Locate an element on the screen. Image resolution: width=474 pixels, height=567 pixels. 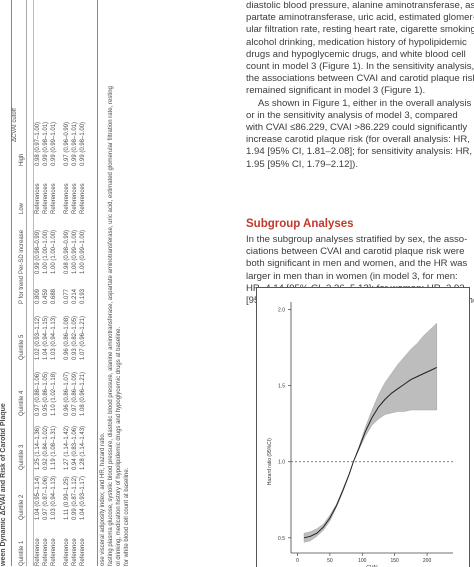
table-cell: 1.04 (0.94–1.15) is located at coordinates (46, 337).